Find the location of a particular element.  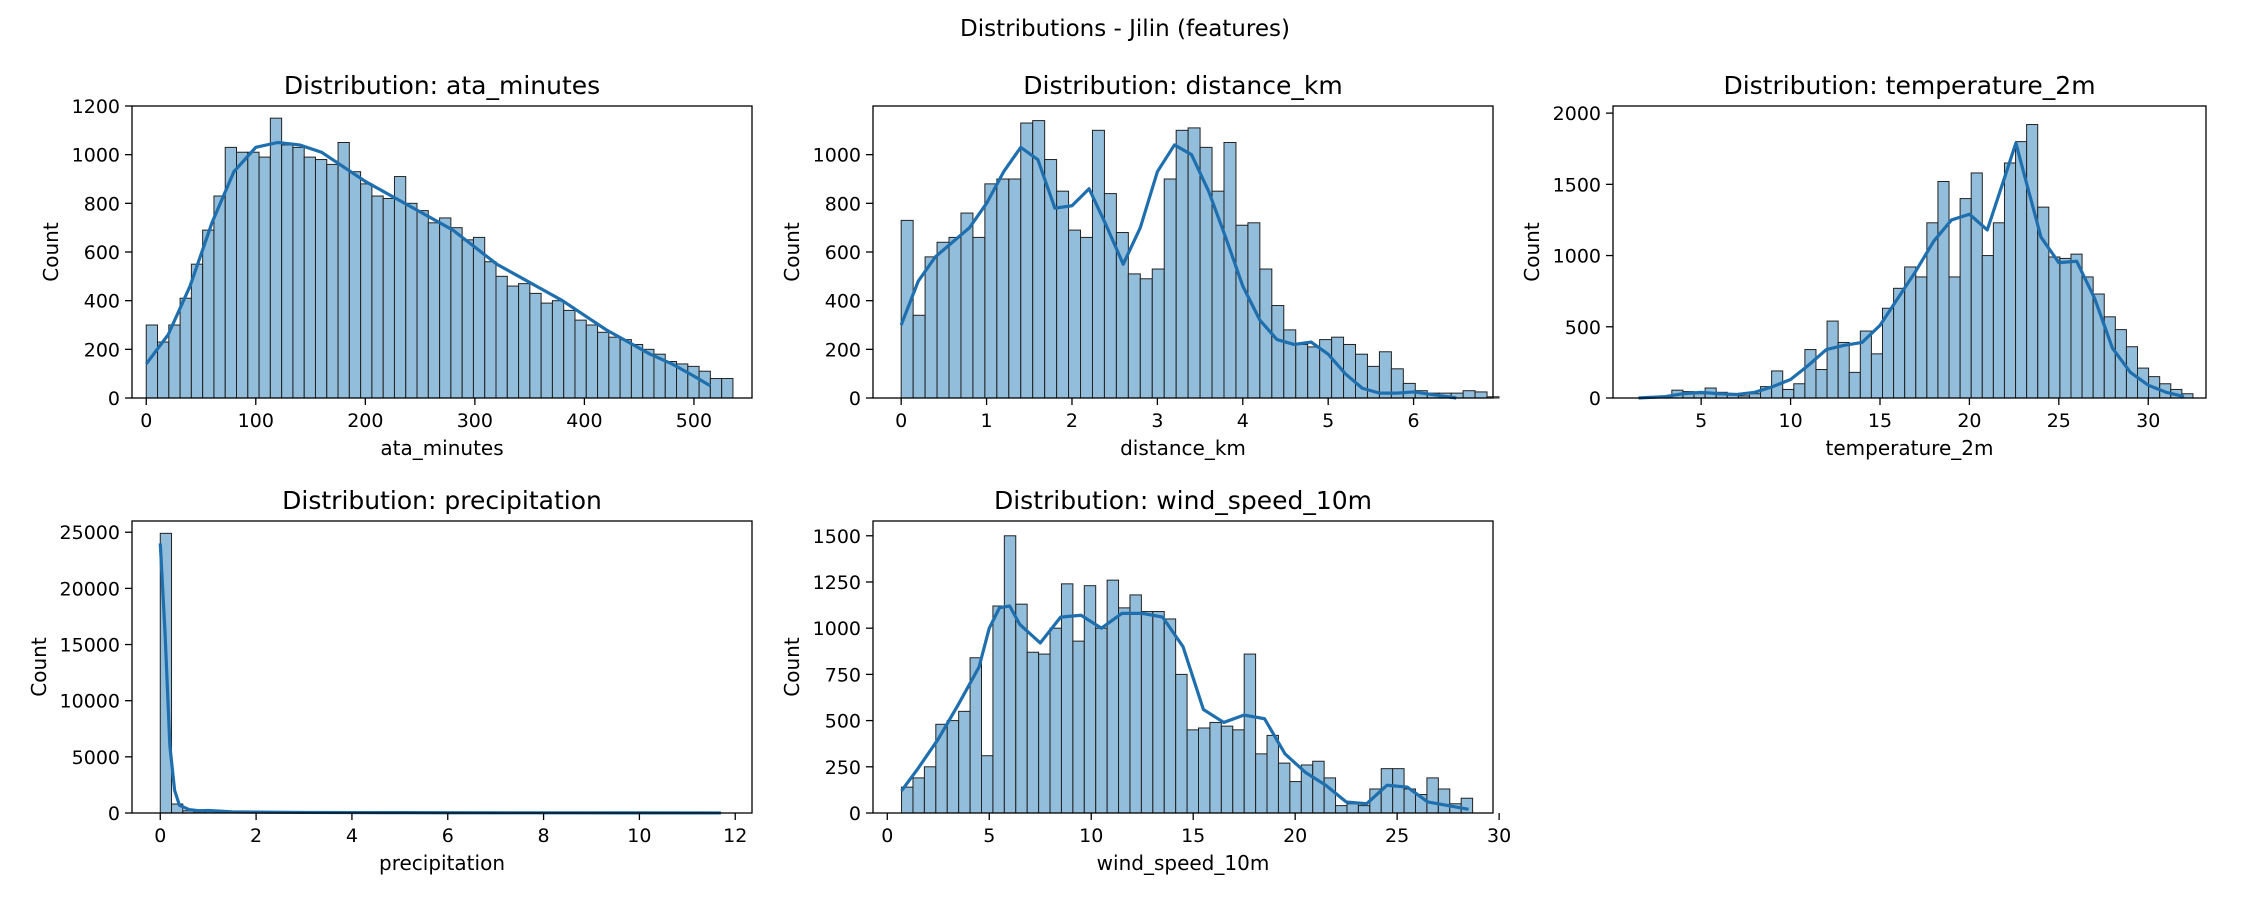

x-axis-label: precipitation is located at coordinates (442, 863).